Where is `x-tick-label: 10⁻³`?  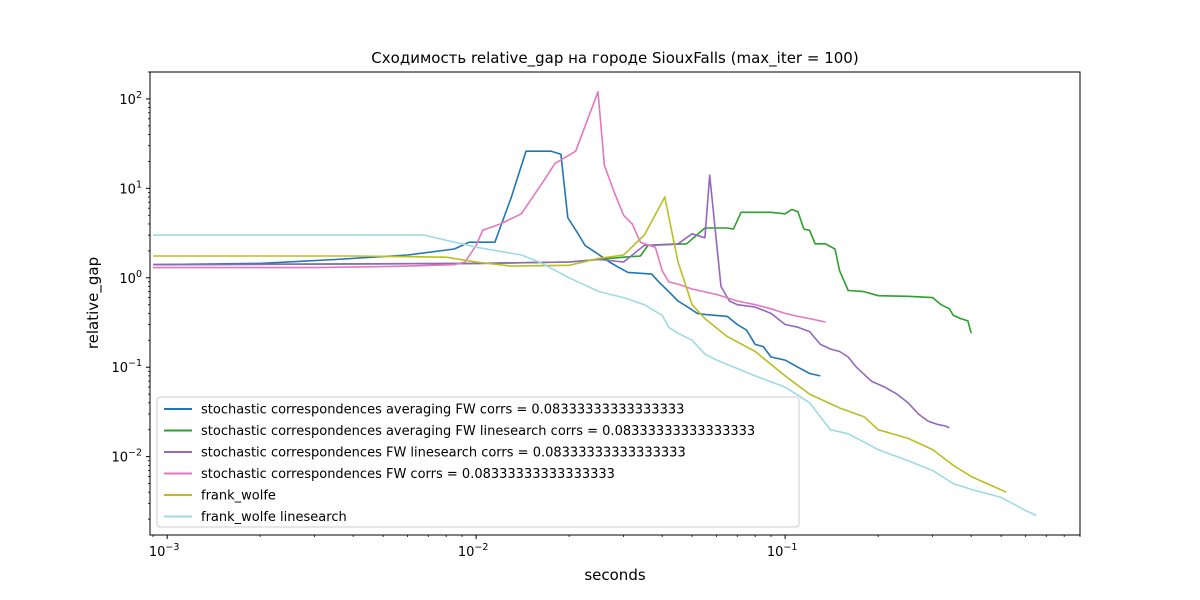
x-tick-label: 10⁻³ is located at coordinates (164, 551).